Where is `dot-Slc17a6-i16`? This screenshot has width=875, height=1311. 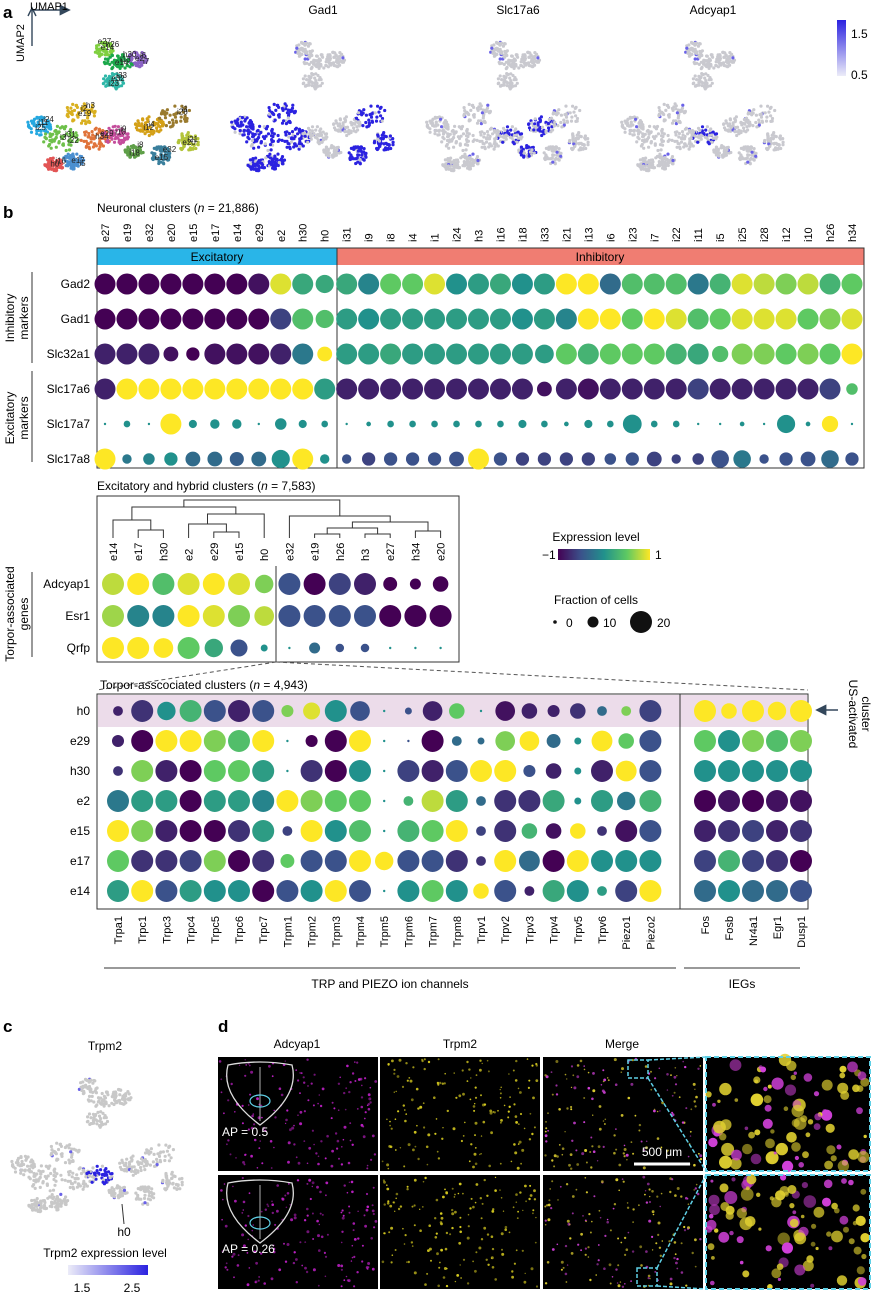 dot-Slc17a6-i16 is located at coordinates (500, 389).